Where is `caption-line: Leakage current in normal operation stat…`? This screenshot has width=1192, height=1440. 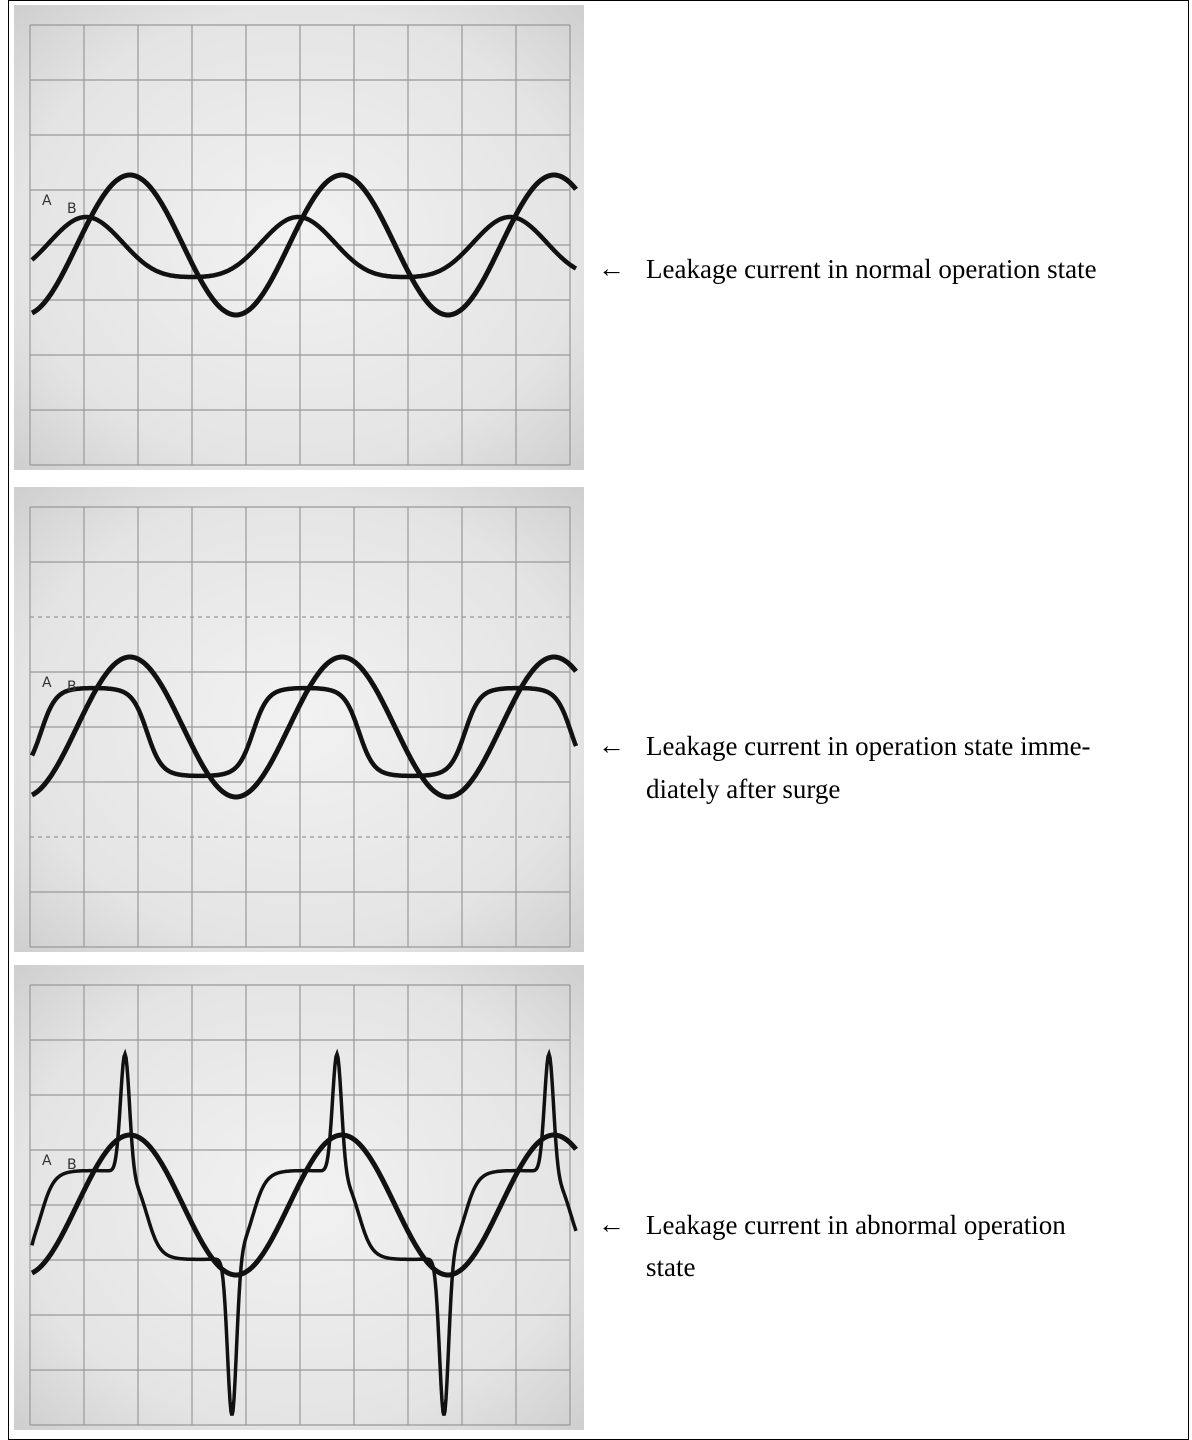
caption-line: Leakage current in normal operation stat… is located at coordinates (871, 269).